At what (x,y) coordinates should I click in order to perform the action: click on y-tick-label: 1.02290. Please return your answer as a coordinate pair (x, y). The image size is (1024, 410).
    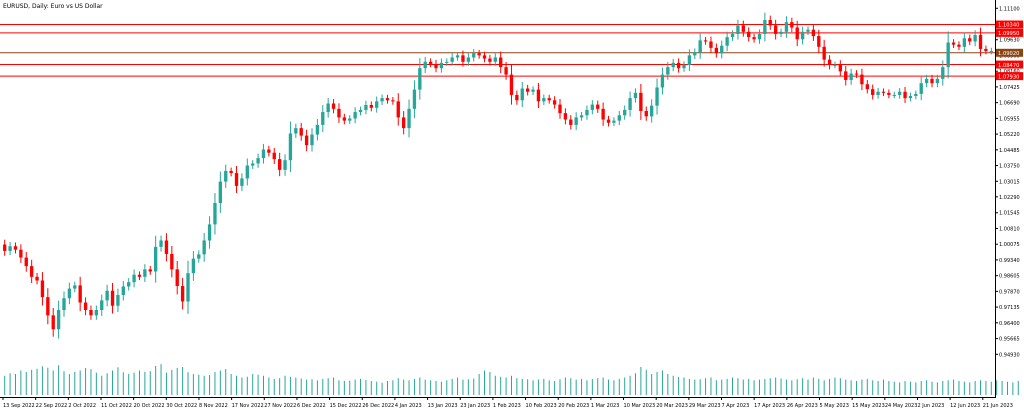
    Looking at the image, I should click on (1009, 198).